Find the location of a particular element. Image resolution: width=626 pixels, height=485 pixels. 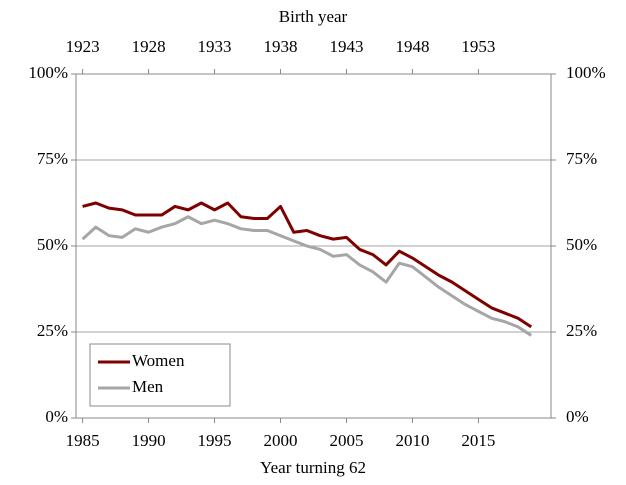

x-tick-label: 2010 is located at coordinates (412, 440).